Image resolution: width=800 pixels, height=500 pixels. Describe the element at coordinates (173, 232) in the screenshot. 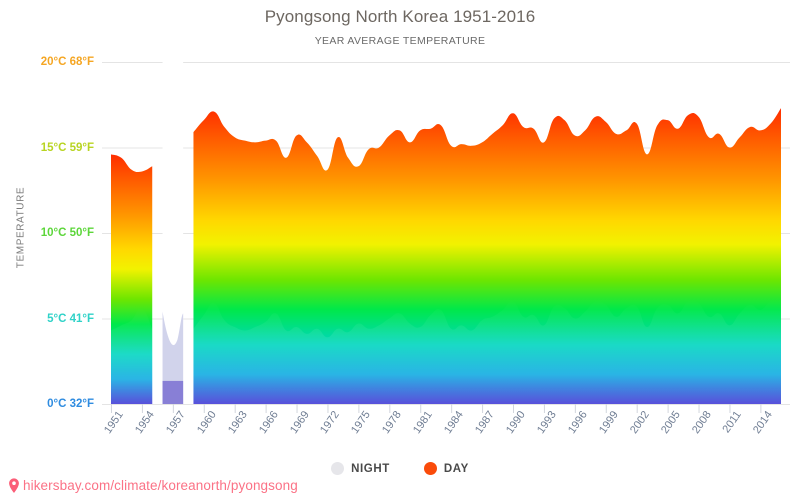

I see `data-gap-region` at that location.